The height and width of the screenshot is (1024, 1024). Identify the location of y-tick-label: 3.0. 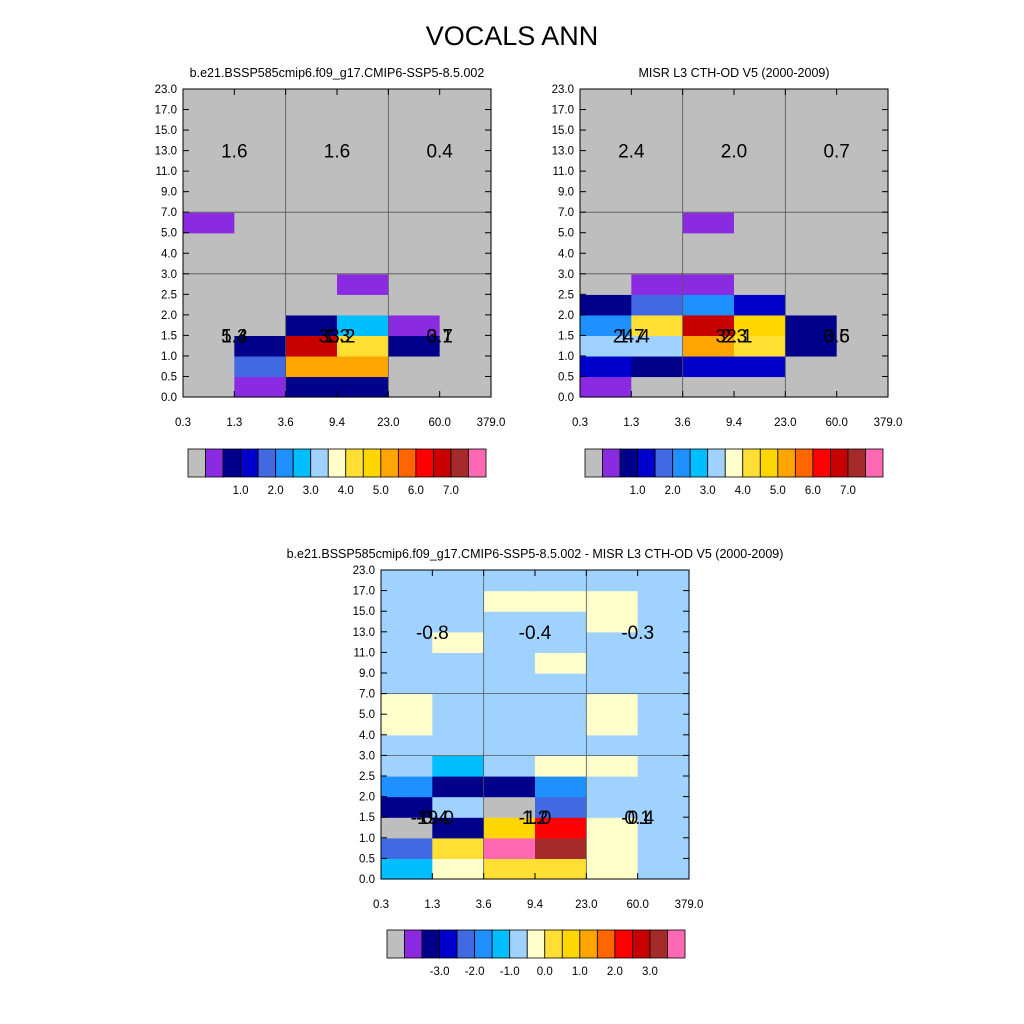
(169, 275).